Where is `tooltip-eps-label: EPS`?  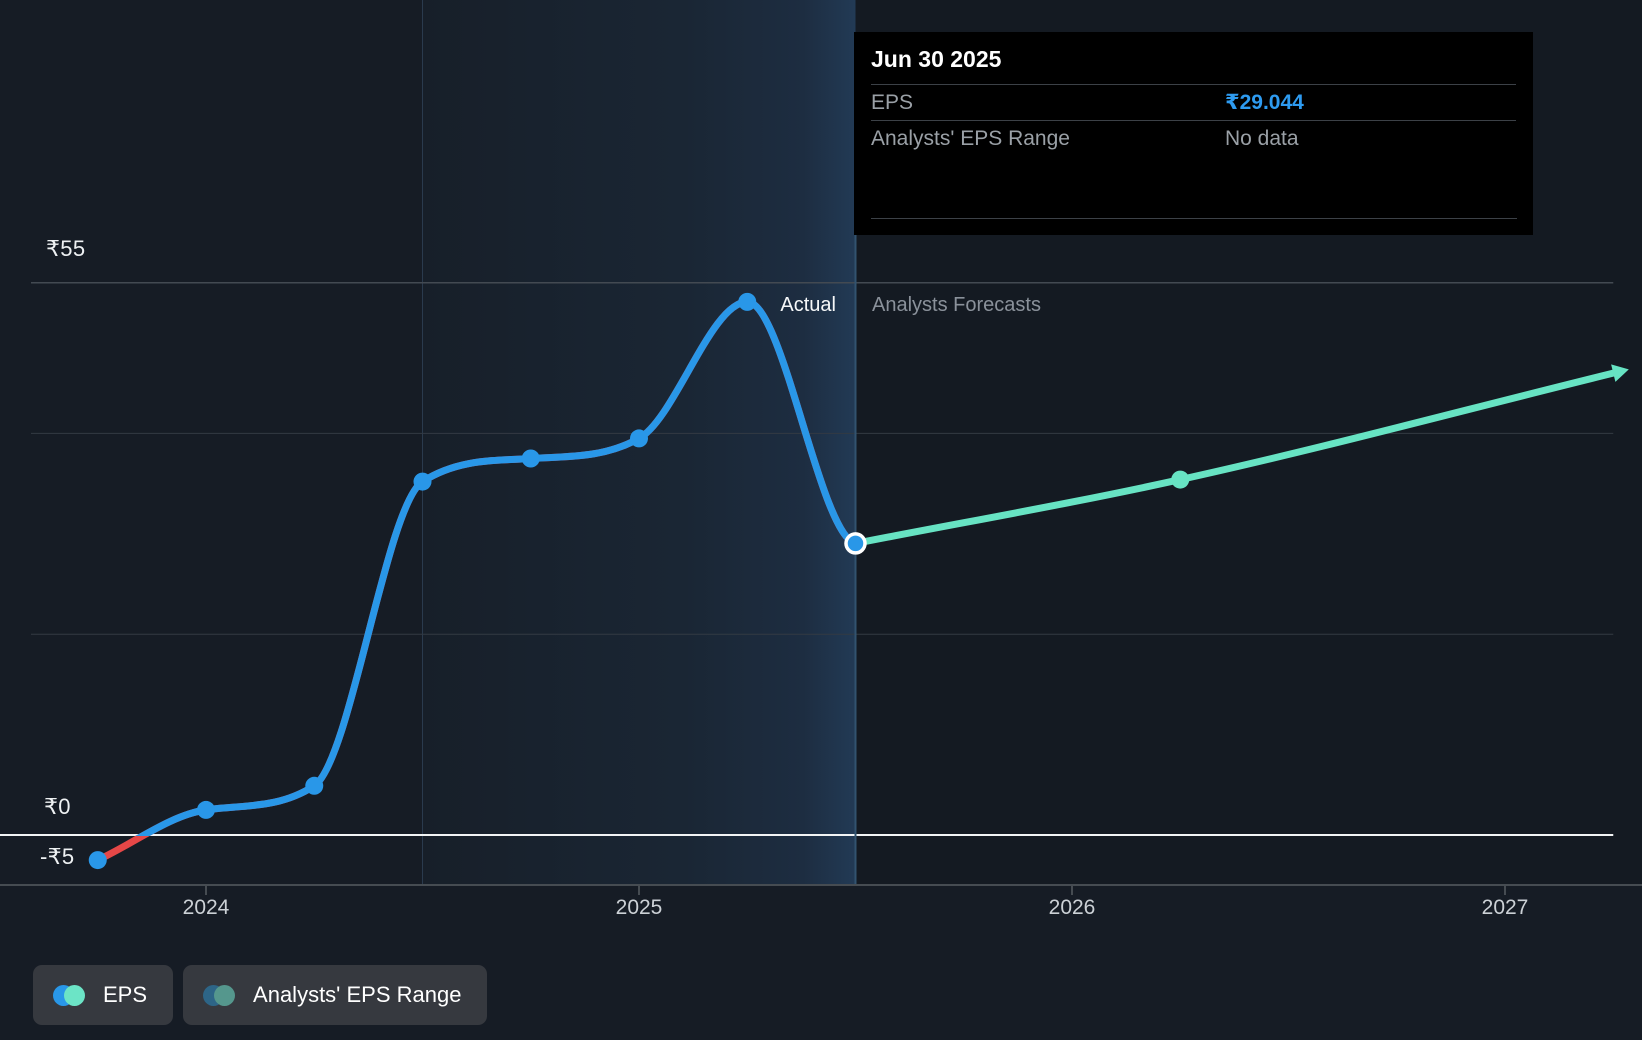 tooltip-eps-label: EPS is located at coordinates (892, 102).